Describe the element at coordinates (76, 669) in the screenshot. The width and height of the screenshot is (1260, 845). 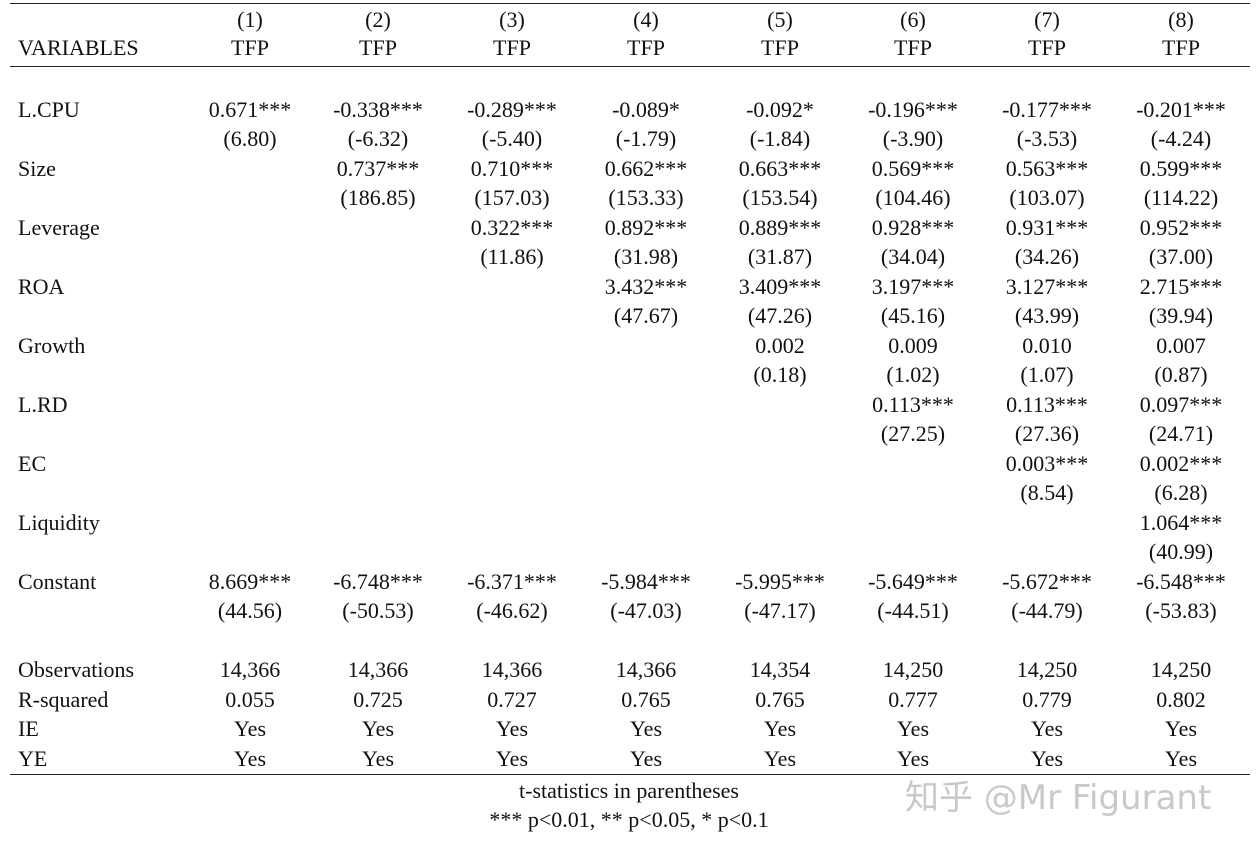
I see `stat-name: Observations` at that location.